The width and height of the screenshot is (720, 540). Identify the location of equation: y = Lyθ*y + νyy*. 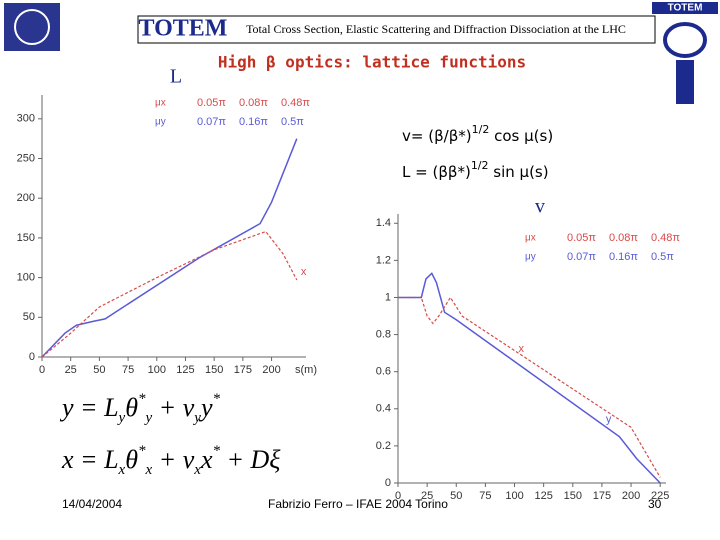
(139, 408).